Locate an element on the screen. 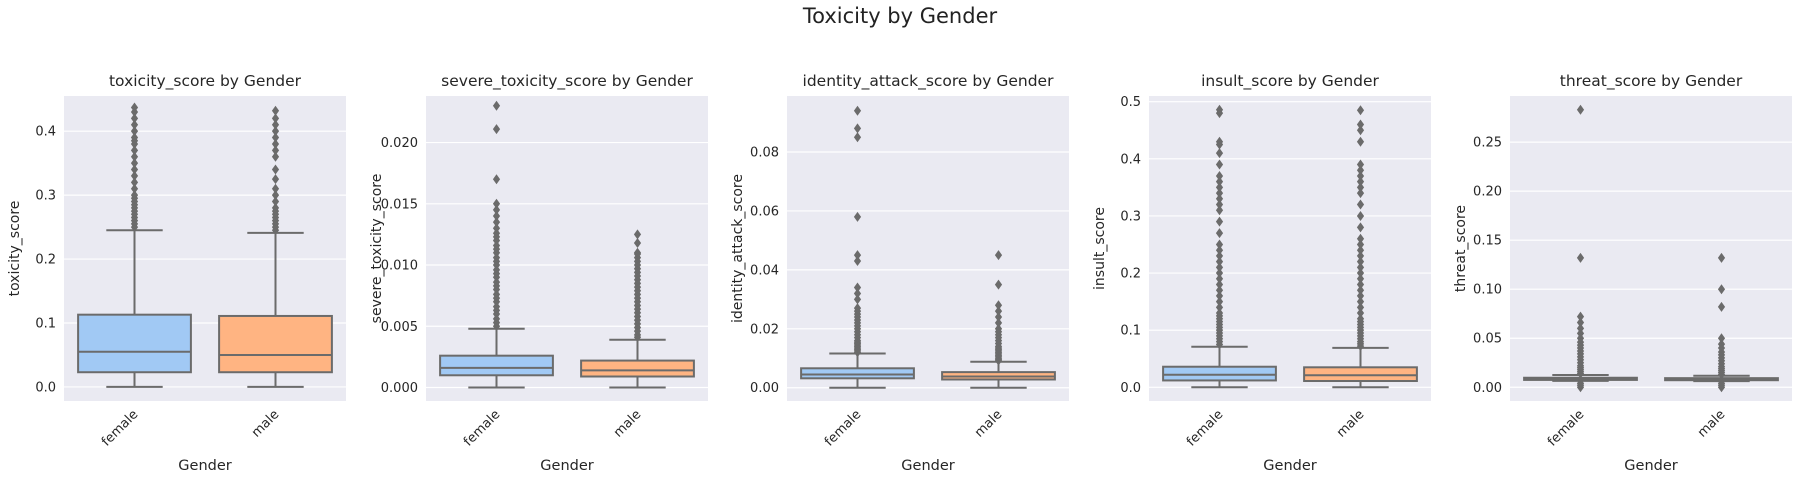 This screenshot has width=1800, height=504. y-tick-label: 0.2 is located at coordinates (45, 260).